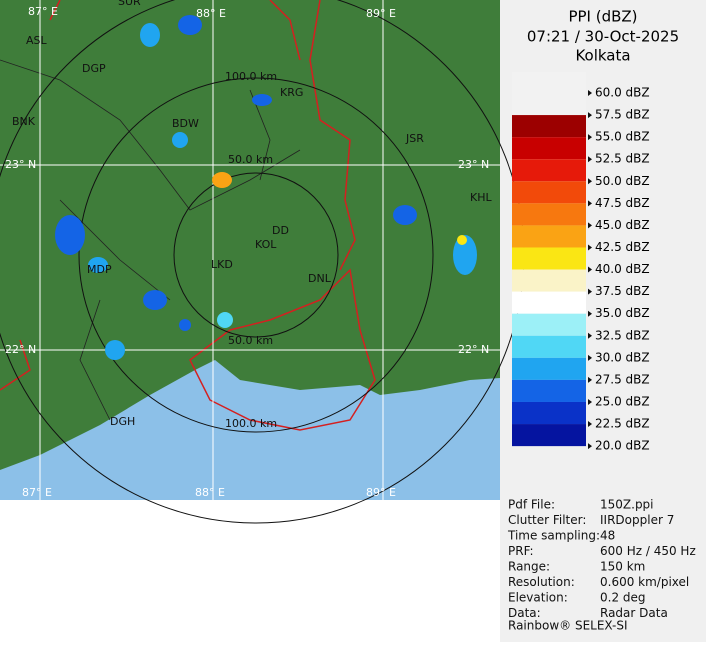  What do you see at coordinates (607, 536) in the screenshot?
I see `info-value: 48` at bounding box center [607, 536].